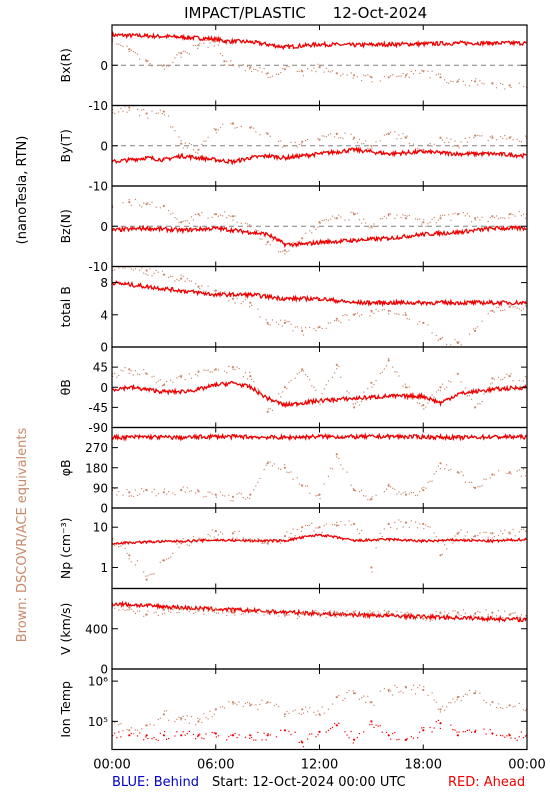  I want to click on xtick-label-1: 06:00, so click(215, 765).